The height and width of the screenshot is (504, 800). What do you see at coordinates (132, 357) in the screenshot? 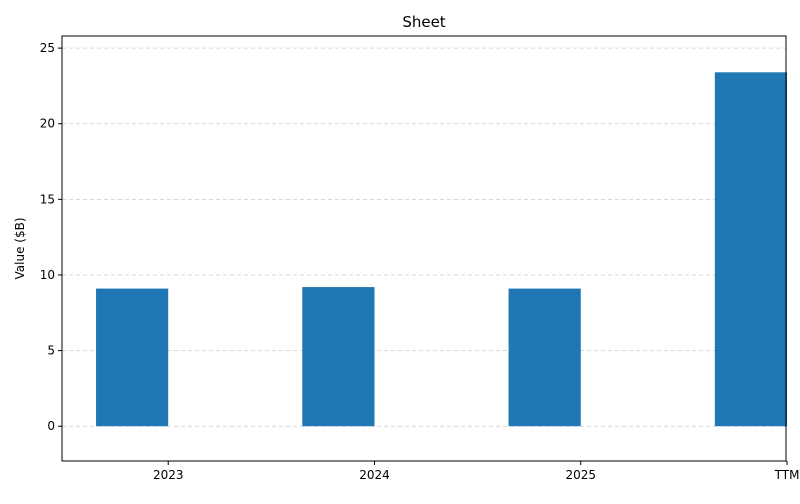
I see `bar-2023` at bounding box center [132, 357].